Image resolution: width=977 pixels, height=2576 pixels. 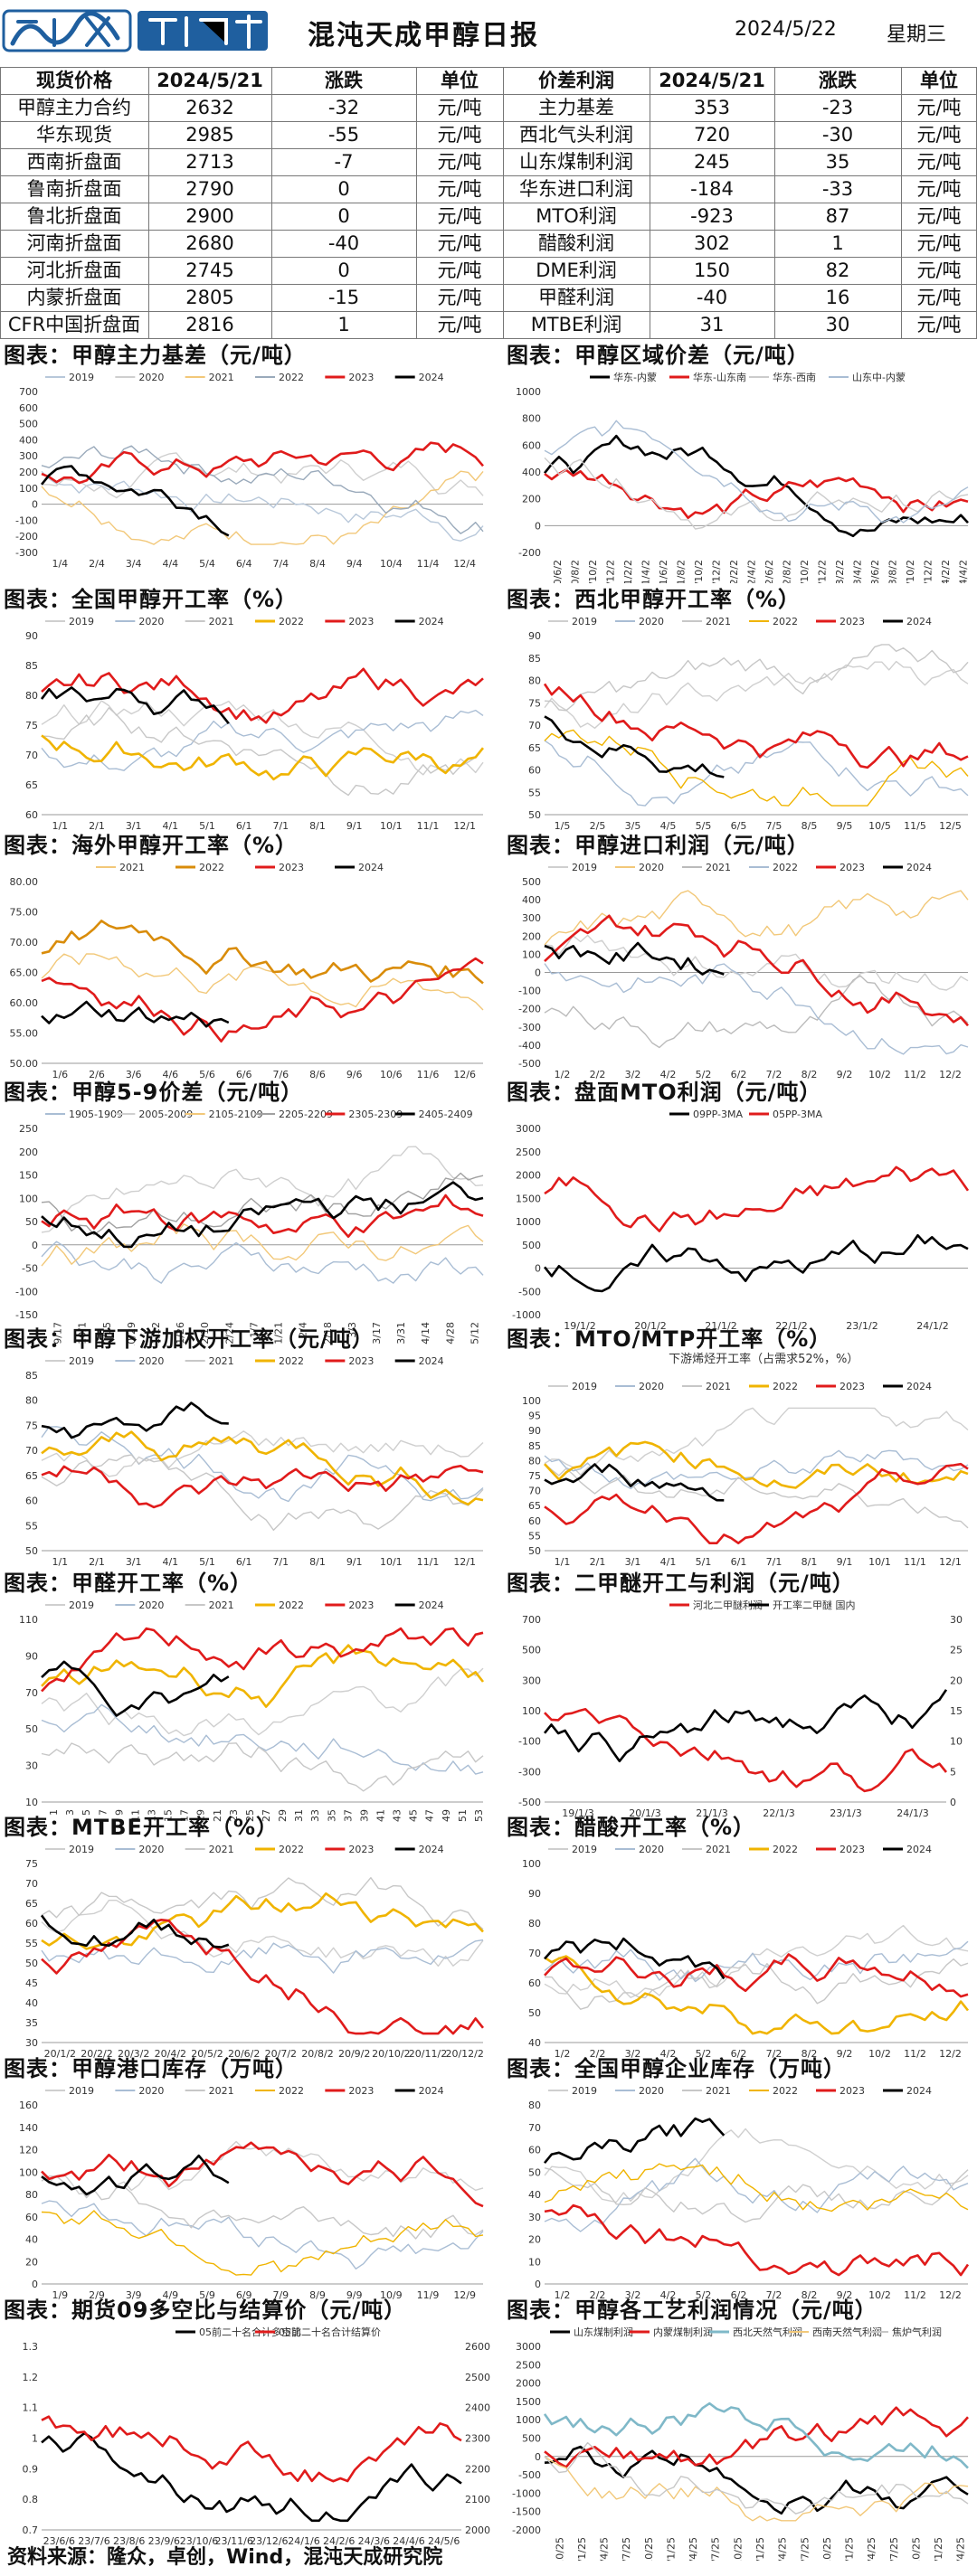 What do you see at coordinates (528, 2384) in the screenshot?
I see `y-tick-label: 2000` at bounding box center [528, 2384].